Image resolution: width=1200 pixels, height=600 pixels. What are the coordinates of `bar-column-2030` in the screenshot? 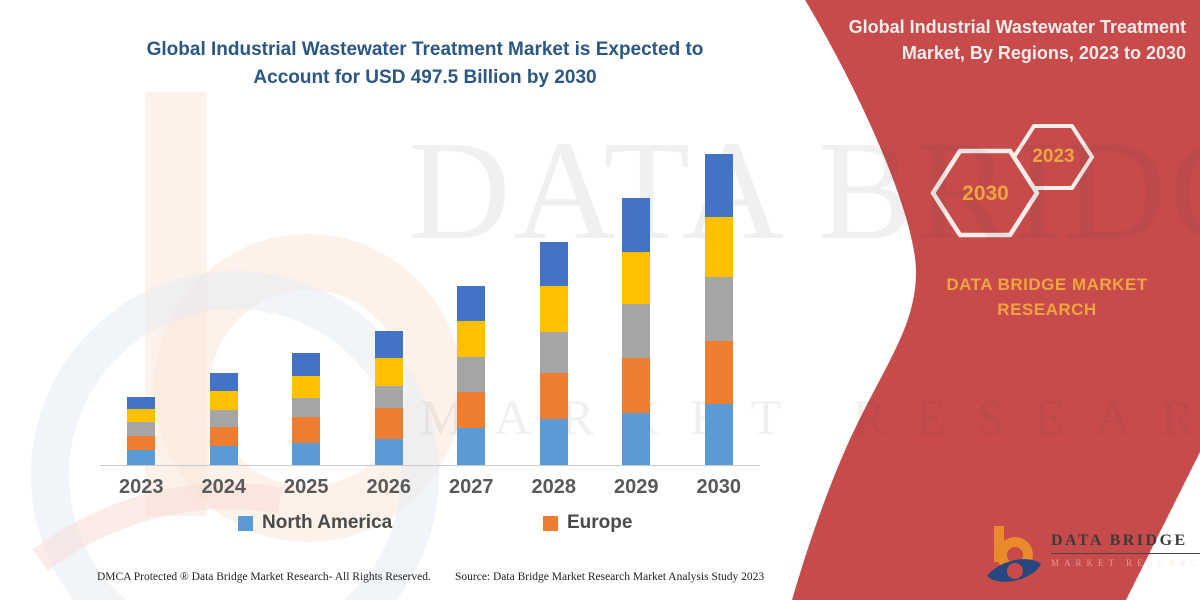 It's located at (719, 298).